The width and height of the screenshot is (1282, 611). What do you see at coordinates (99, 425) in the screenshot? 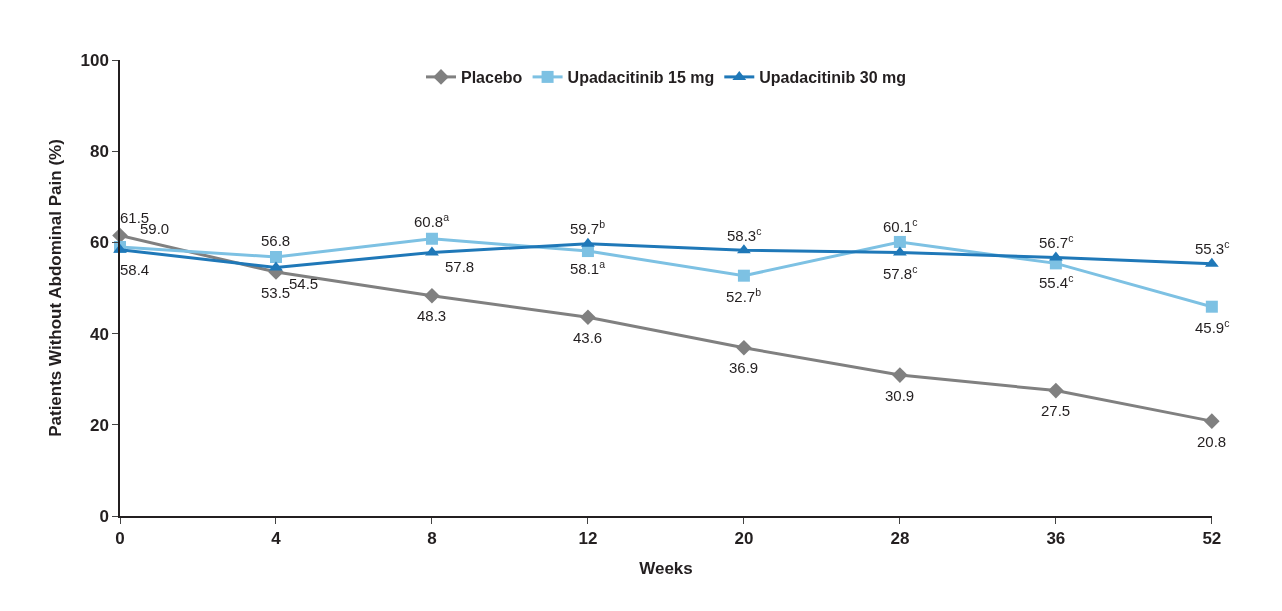
I see `y-tick-label: 20` at bounding box center [99, 425].